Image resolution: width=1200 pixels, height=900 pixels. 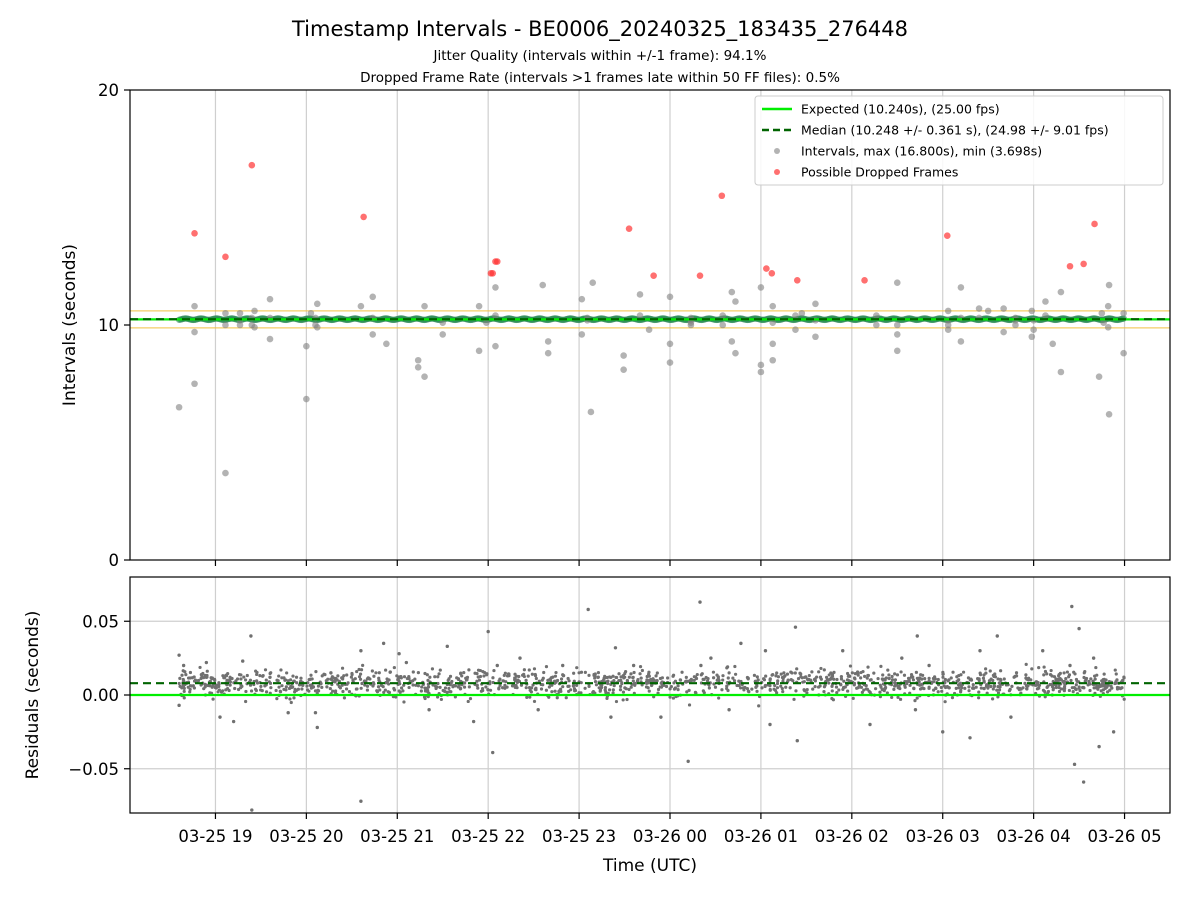 What do you see at coordinates (99, 695) in the screenshot?
I see `bottom-y-ticks: −0.05 0.00 0.05` at bounding box center [99, 695].